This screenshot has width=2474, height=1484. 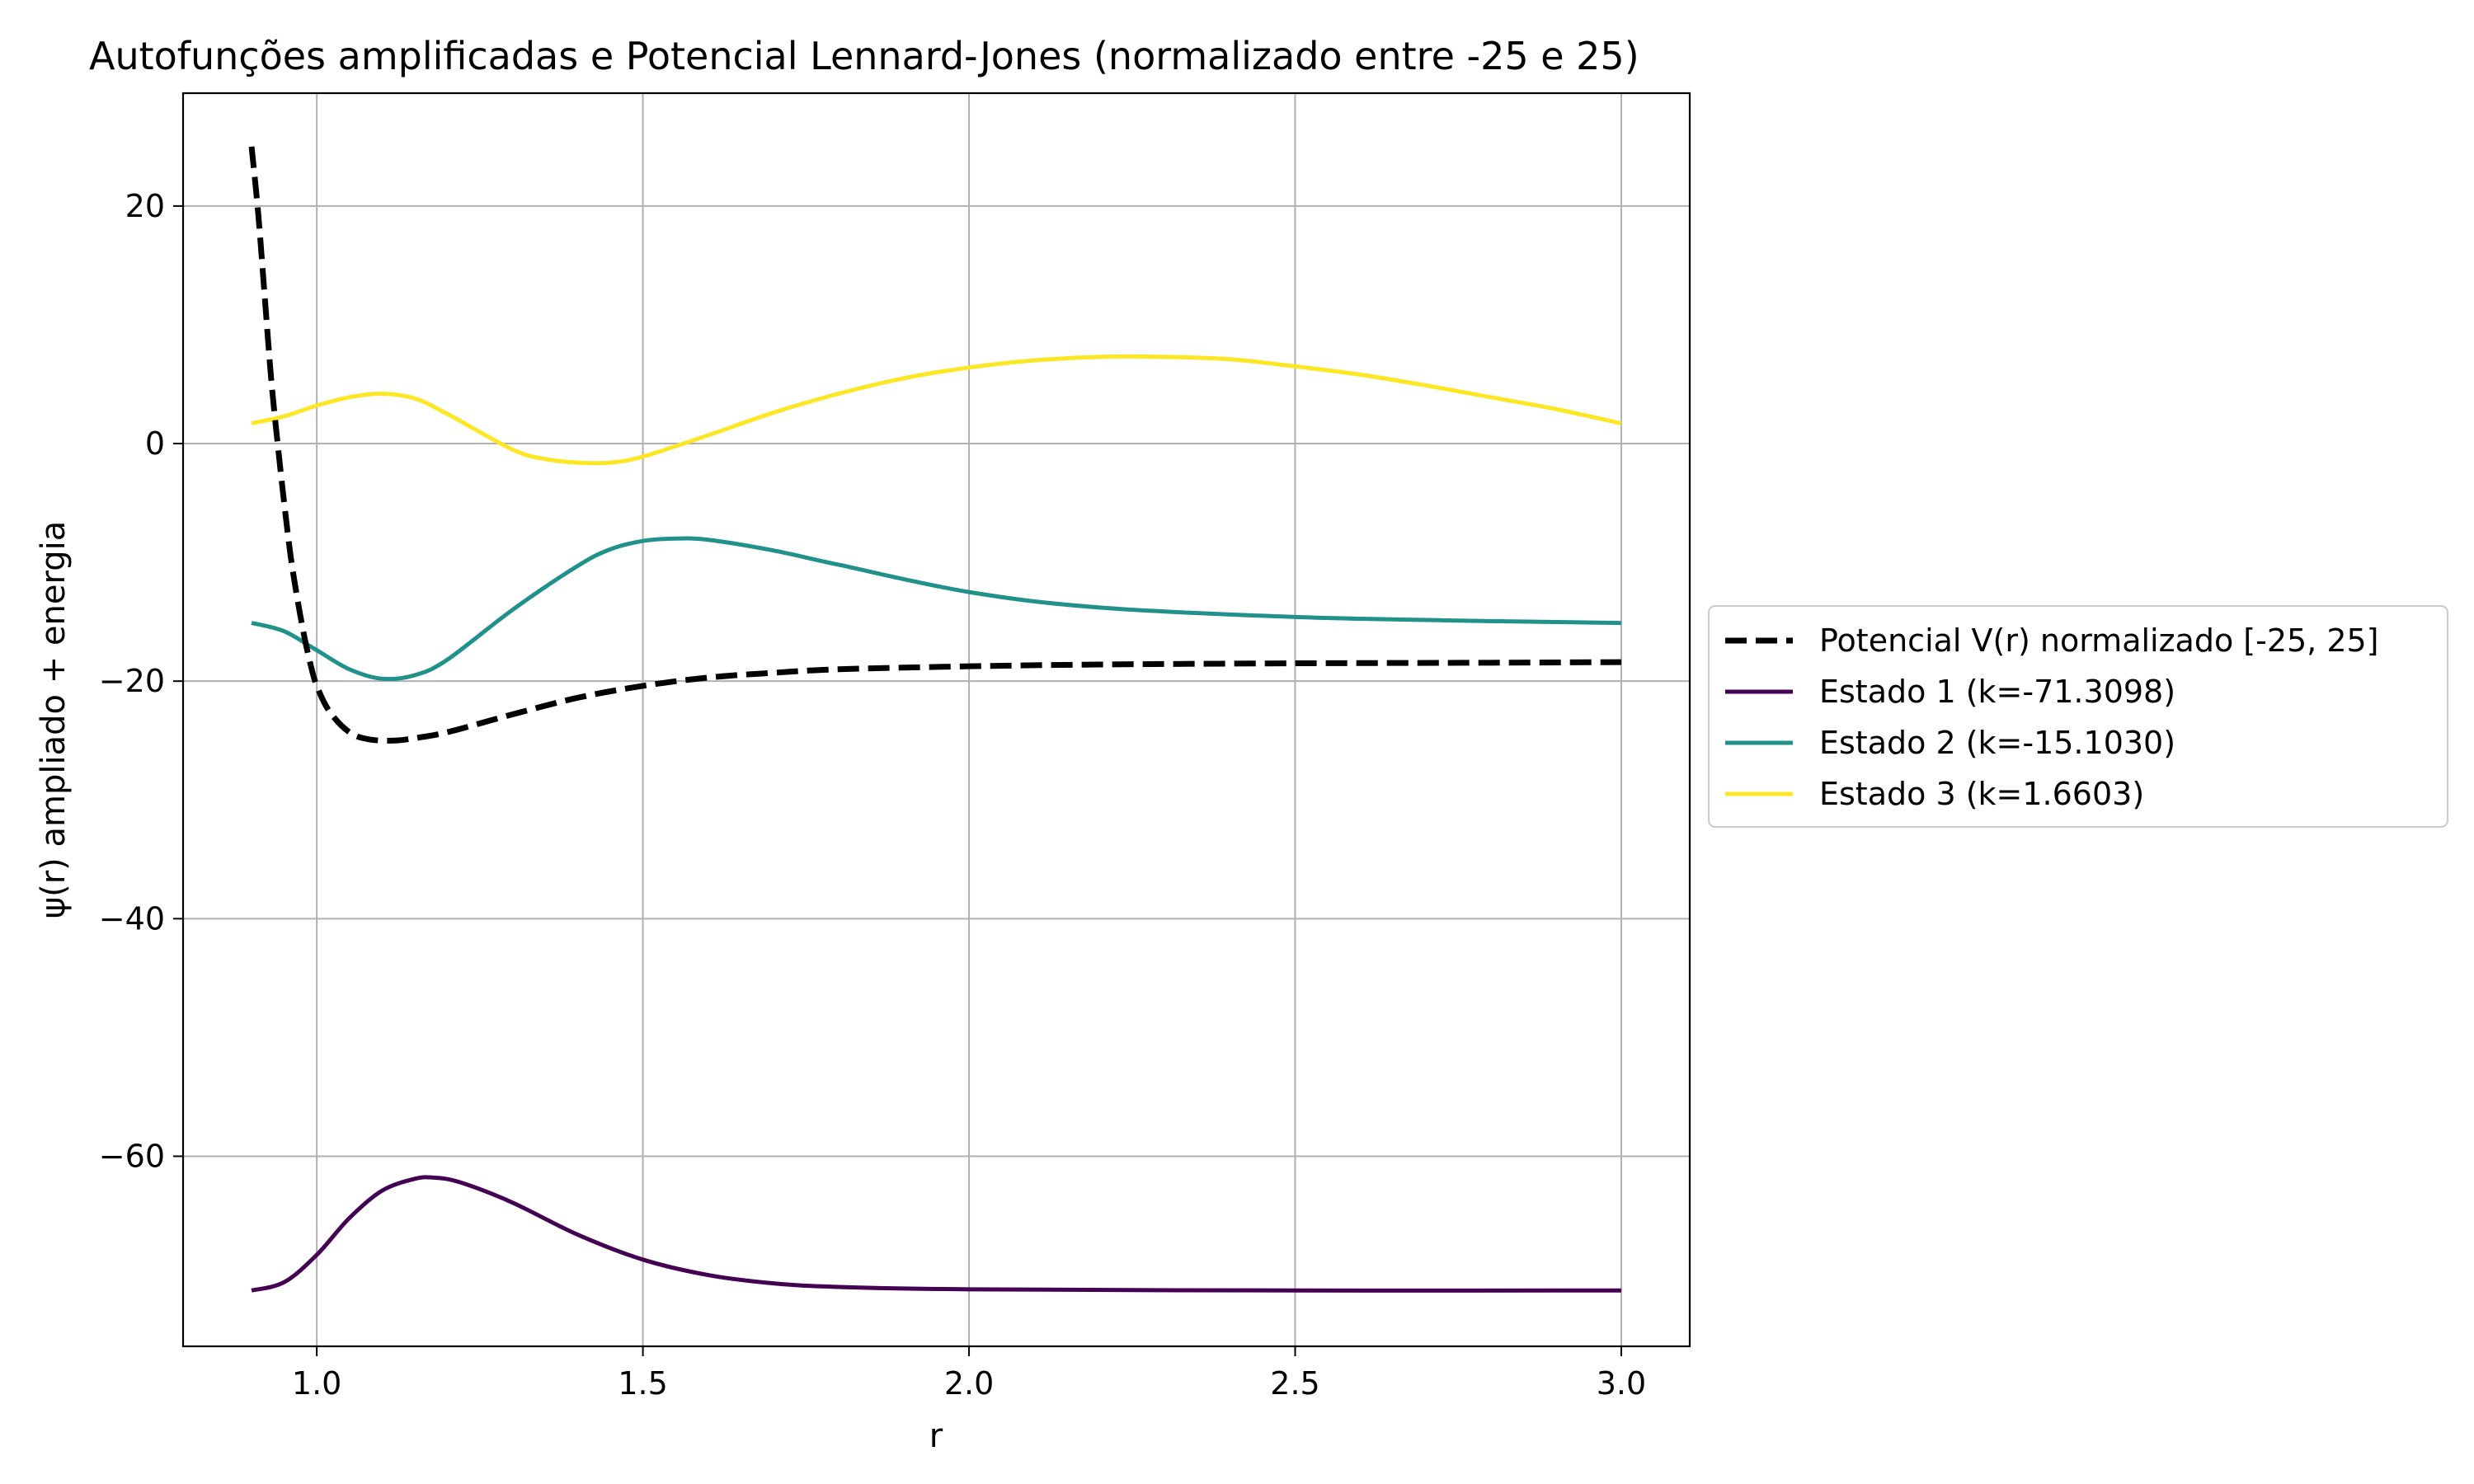 I want to click on legend-label: Estado 2 (k=-15.1030), so click(x=1997, y=743).